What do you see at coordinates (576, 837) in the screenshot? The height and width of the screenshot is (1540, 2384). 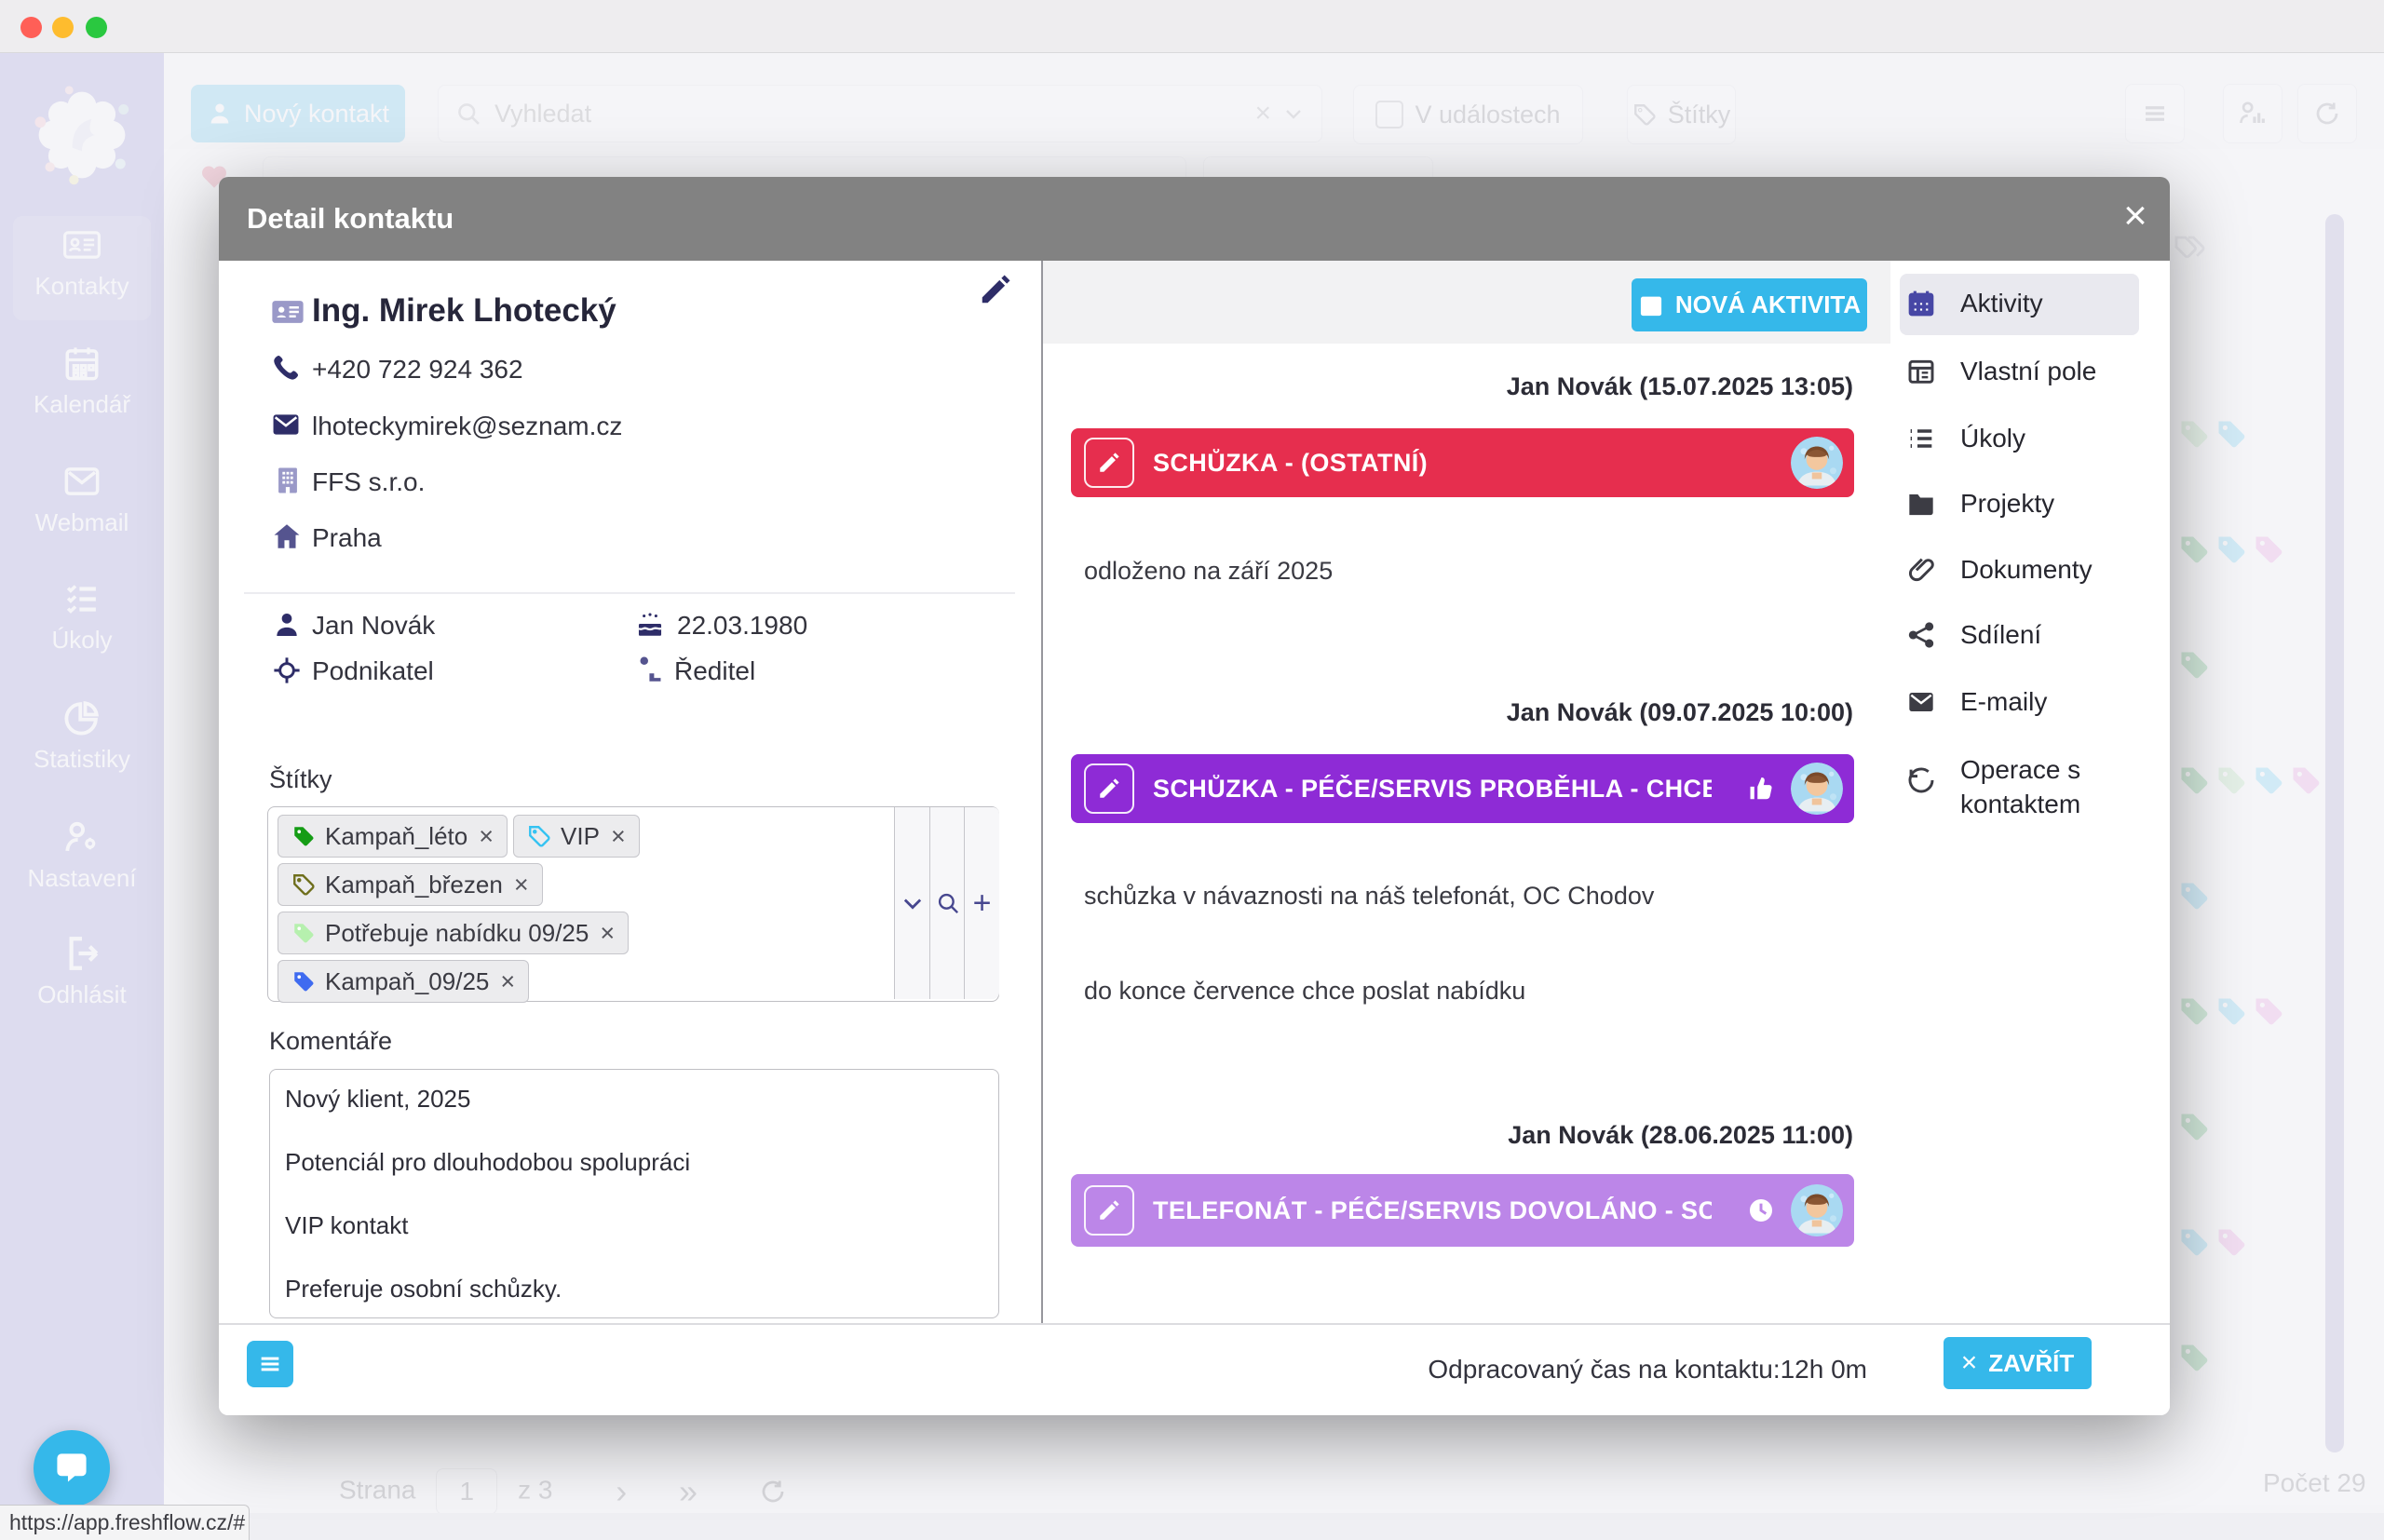 I see `tag-chip: VIP ×` at bounding box center [576, 837].